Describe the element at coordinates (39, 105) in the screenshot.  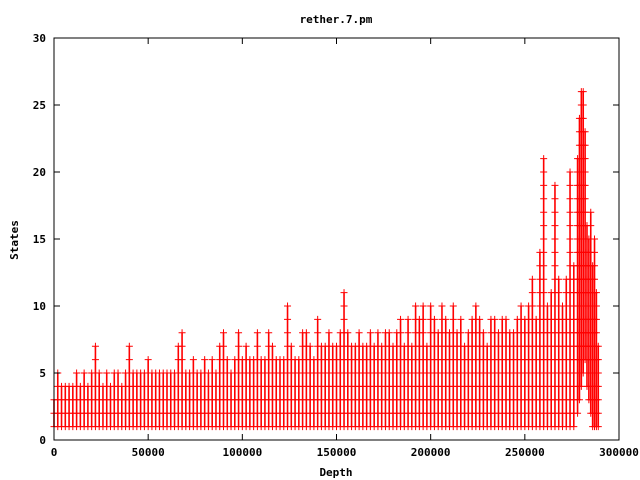
I see `y-tick-label: 25` at that location.